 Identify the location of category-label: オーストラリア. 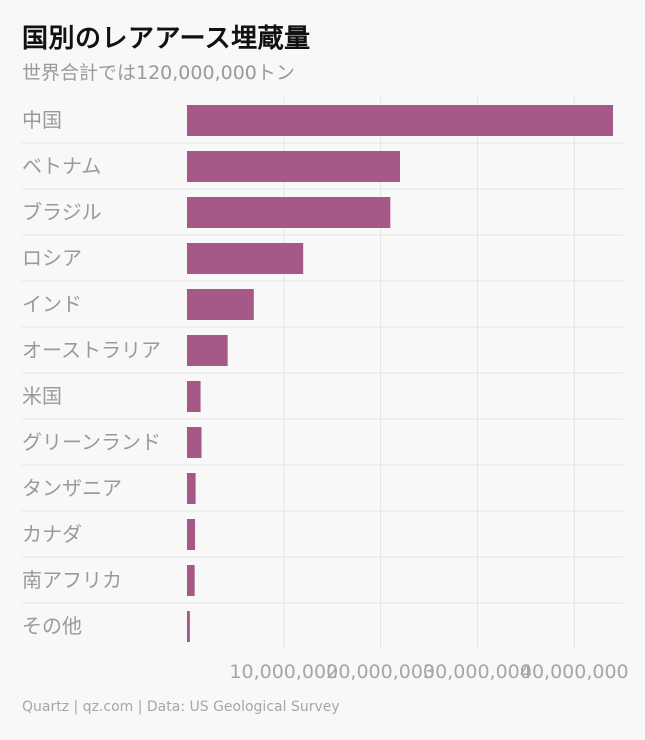
(91, 350).